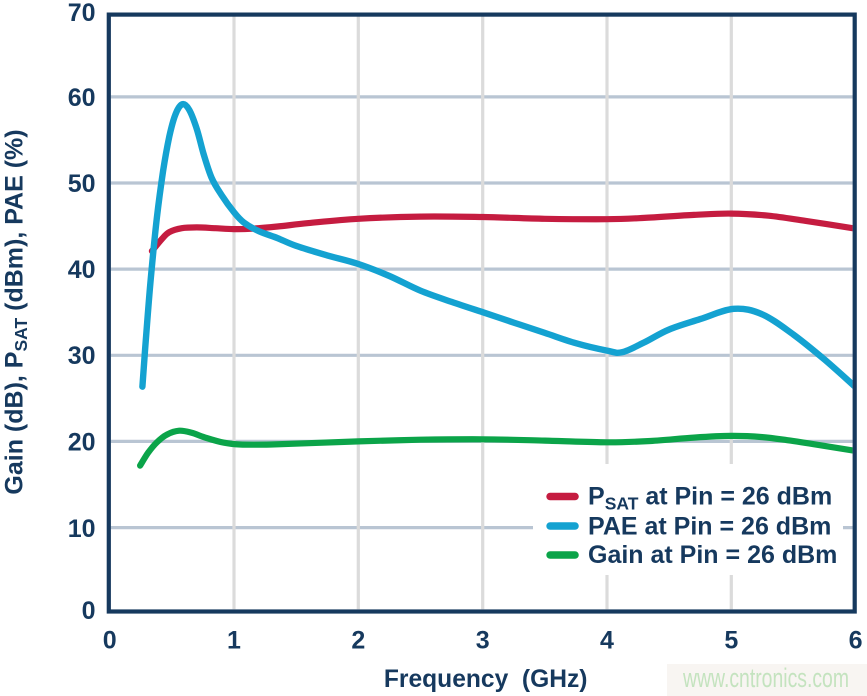 The width and height of the screenshot is (867, 696). I want to click on svg-text: Gain at Pin = 26 dBm, so click(712, 555).